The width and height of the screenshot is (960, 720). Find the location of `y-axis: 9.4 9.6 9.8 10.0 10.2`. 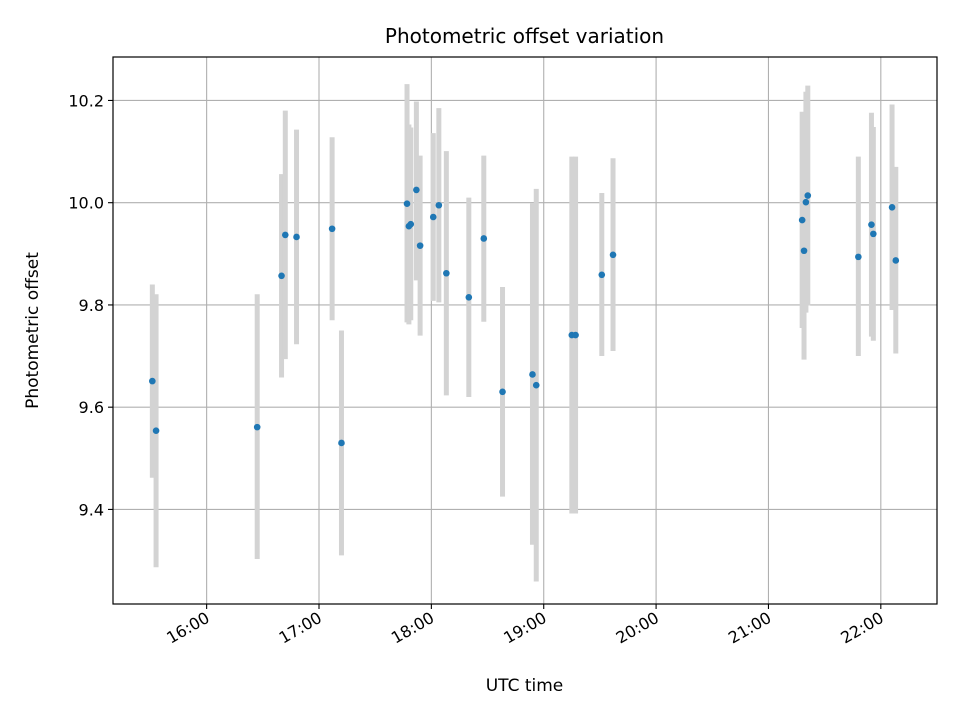

y-axis: 9.4 9.6 9.8 10.0 10.2 is located at coordinates (90, 305).